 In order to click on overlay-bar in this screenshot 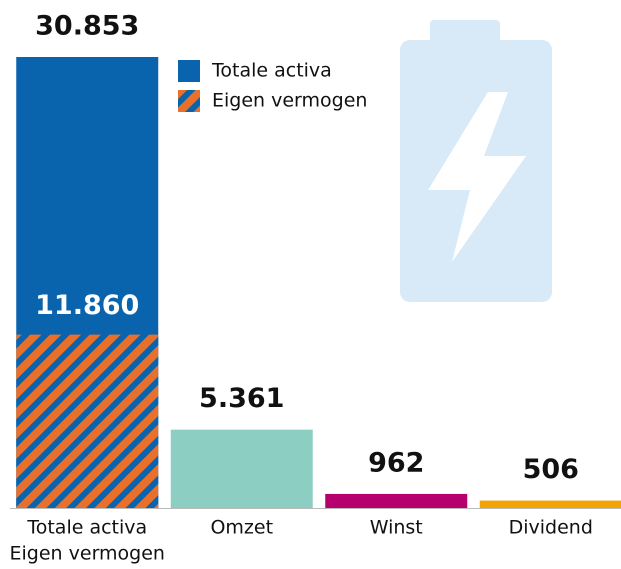, I will do `click(87, 421)`.